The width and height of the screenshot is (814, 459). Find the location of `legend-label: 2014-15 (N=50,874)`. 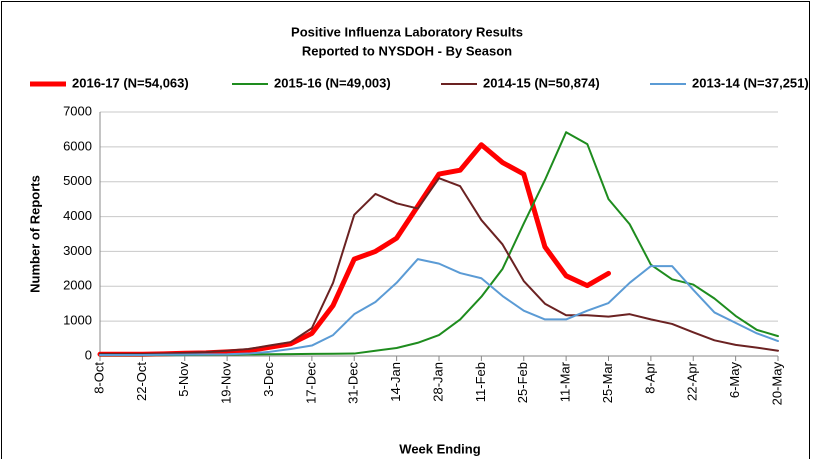

legend-label: 2014-15 (N=50,874) is located at coordinates (541, 82).